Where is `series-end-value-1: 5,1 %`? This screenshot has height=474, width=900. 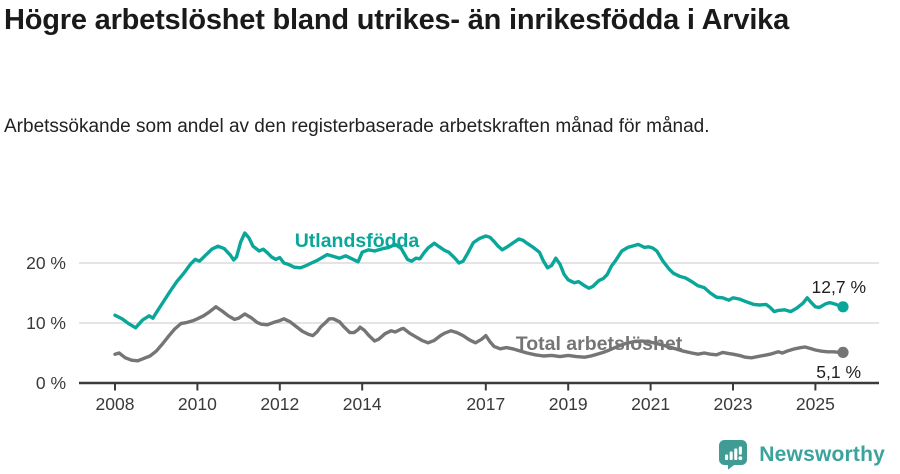 series-end-value-1: 5,1 % is located at coordinates (838, 372).